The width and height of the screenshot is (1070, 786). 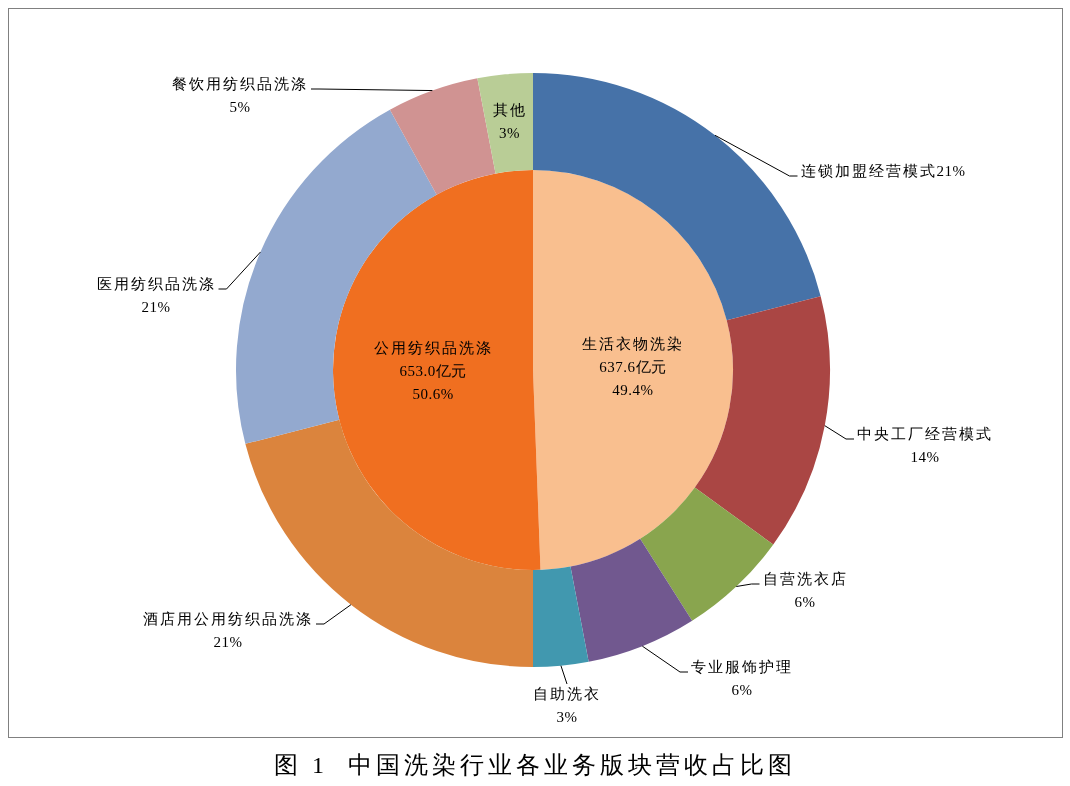 What do you see at coordinates (535, 765) in the screenshot?
I see `text: 图 1 中国洗染行业各业务版块营收占比图` at bounding box center [535, 765].